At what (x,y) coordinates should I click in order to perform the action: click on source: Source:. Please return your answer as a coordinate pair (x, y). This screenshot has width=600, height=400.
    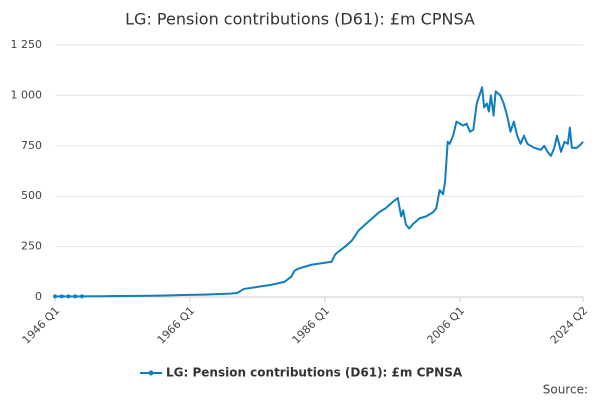
    Looking at the image, I should click on (565, 390).